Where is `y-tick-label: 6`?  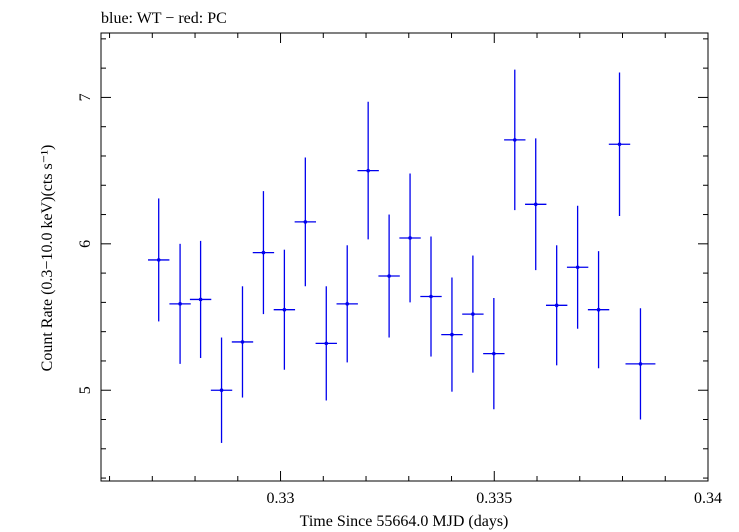
y-tick-label: 6 is located at coordinates (85, 244).